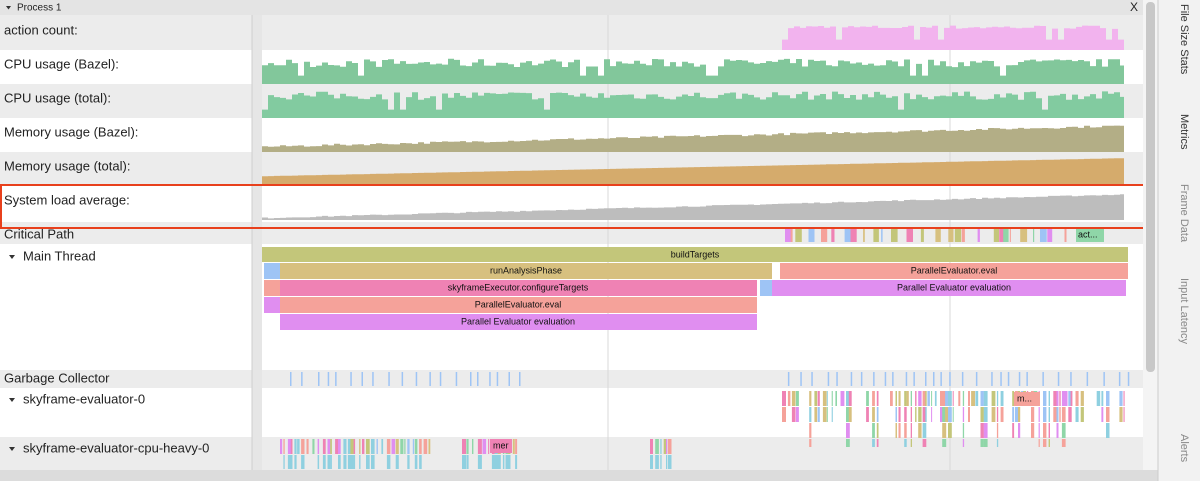 The height and width of the screenshot is (486, 1200). I want to click on close-button: X, so click(1134, 7).